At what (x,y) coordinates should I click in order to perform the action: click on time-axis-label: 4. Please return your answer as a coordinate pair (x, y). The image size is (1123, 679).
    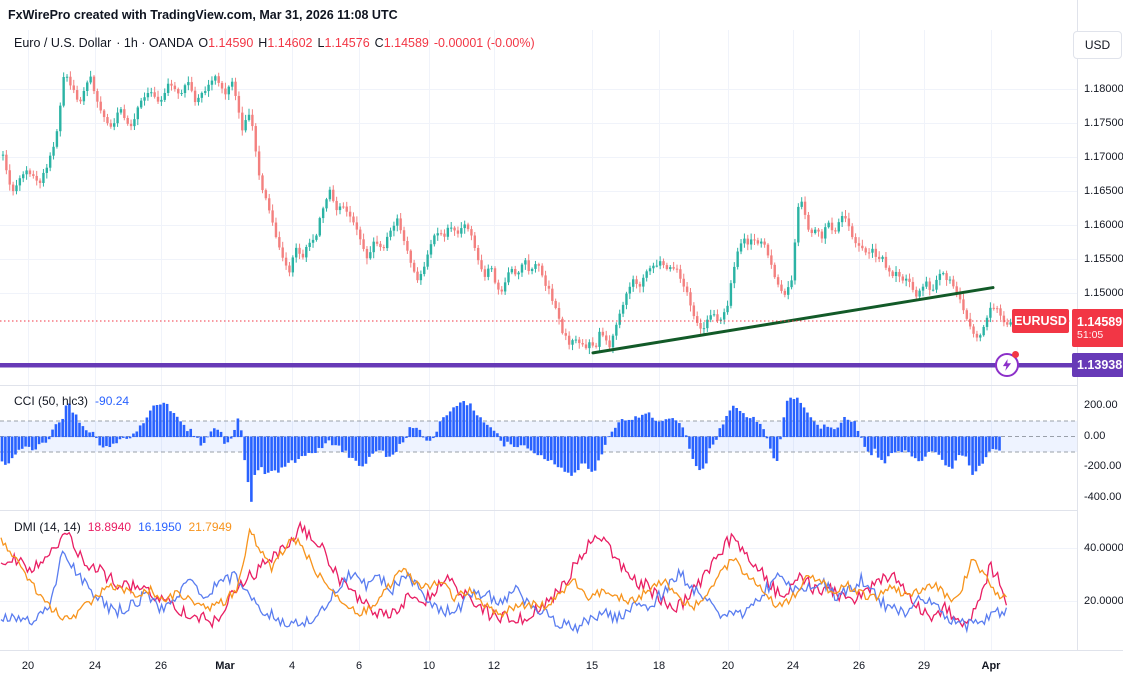
    Looking at the image, I should click on (292, 665).